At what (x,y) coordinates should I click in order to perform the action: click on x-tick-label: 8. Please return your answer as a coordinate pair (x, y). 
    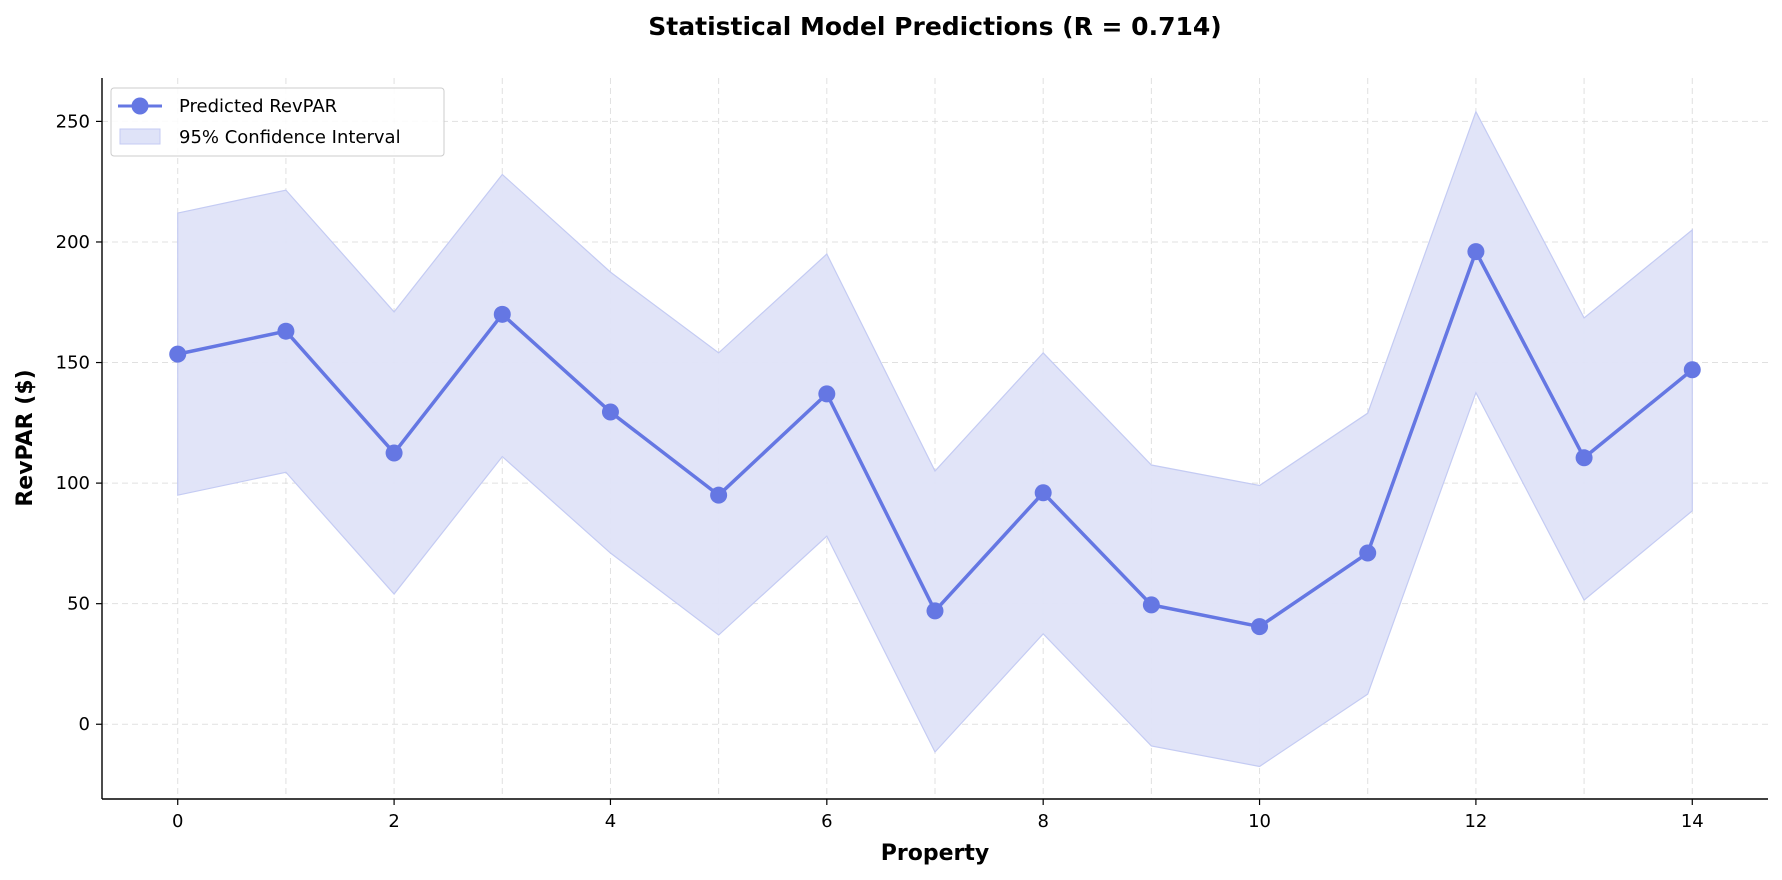
    Looking at the image, I should click on (1042, 821).